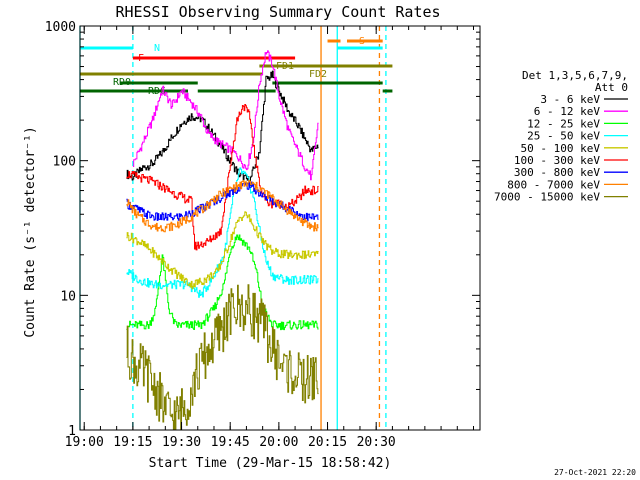 The image size is (640, 480). I want to click on x-axis-label: Start Time (29-Mar-15 18:58:42), so click(270, 463).